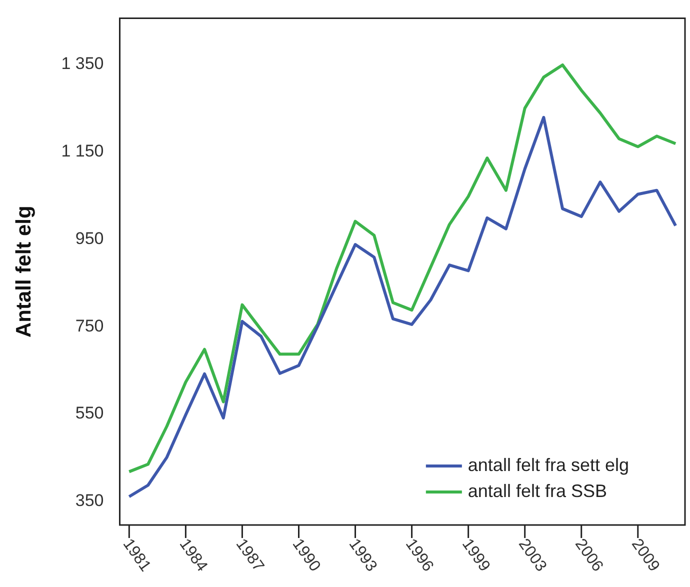 This screenshot has width=690, height=587. I want to click on y-tick-label: 350, so click(89, 500).